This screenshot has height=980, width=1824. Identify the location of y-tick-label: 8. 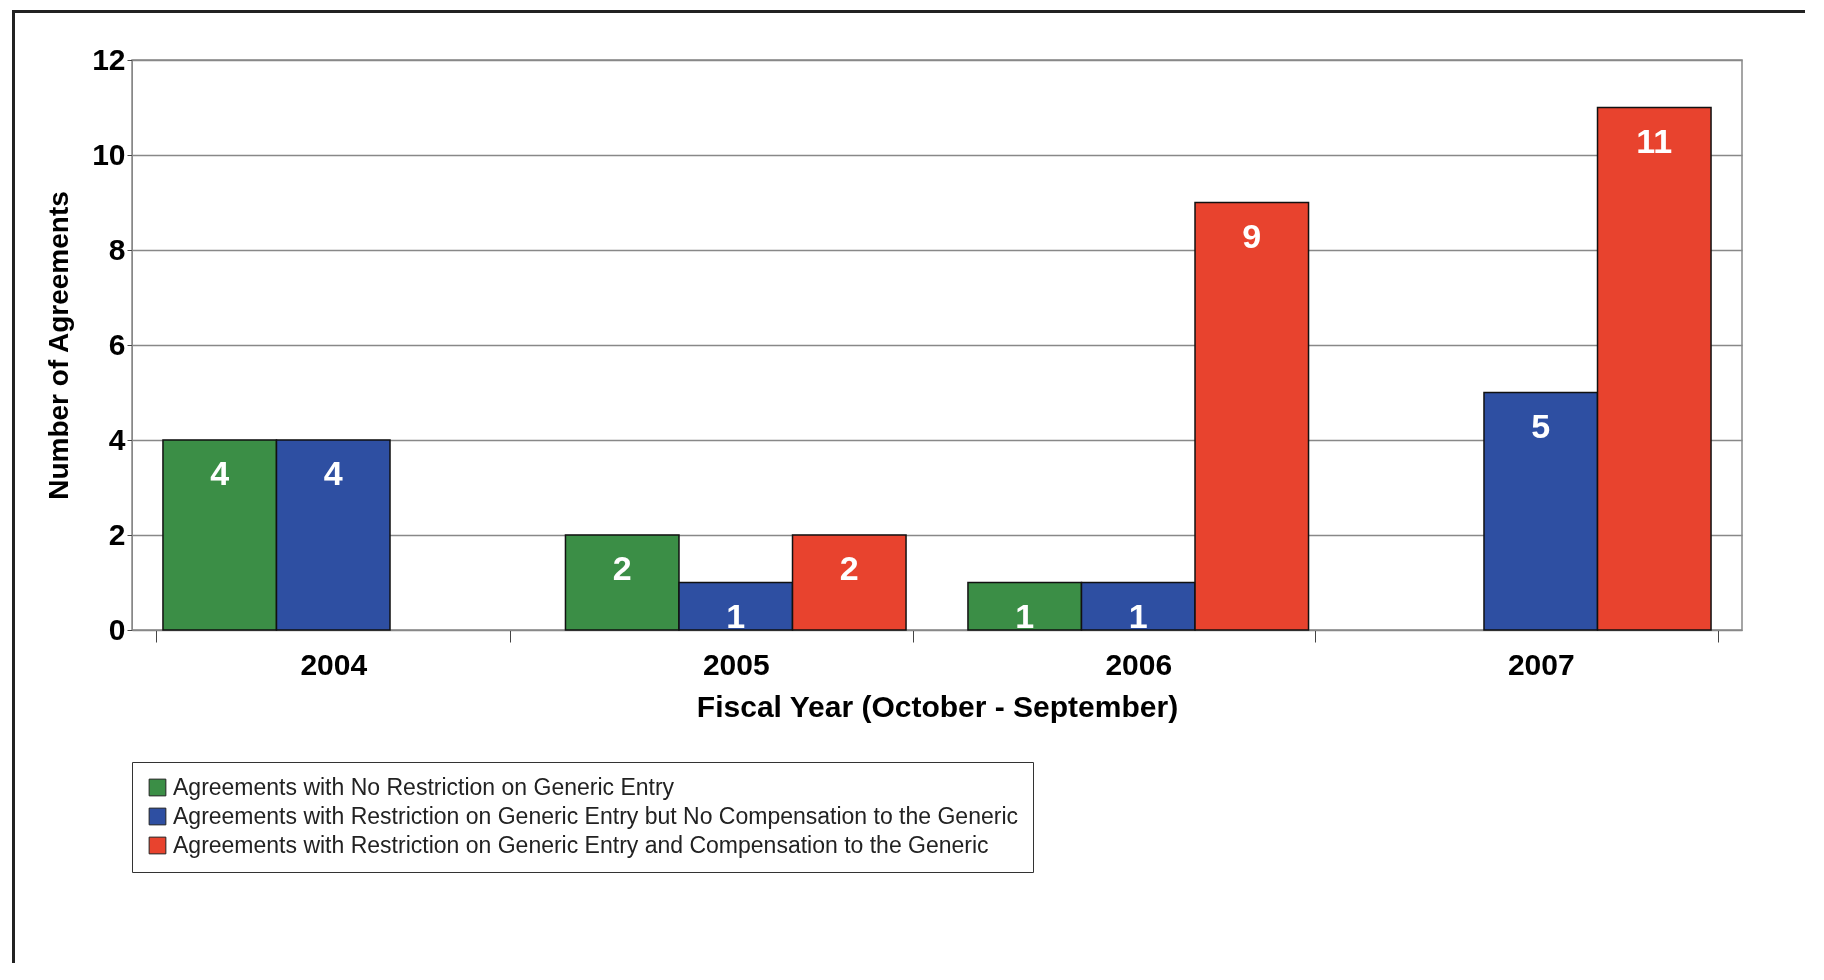
(117, 249).